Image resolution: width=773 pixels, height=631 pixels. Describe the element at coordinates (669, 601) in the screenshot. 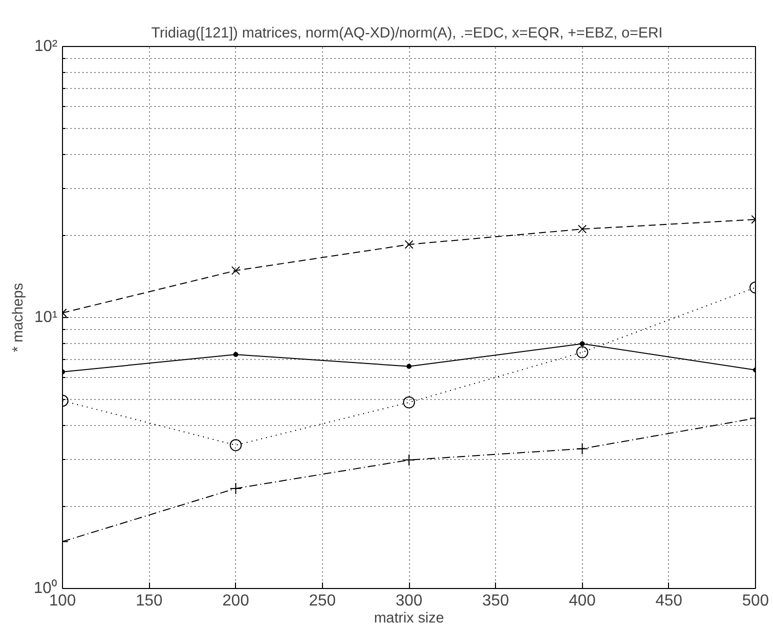

I see `x-tick-label: 450` at that location.